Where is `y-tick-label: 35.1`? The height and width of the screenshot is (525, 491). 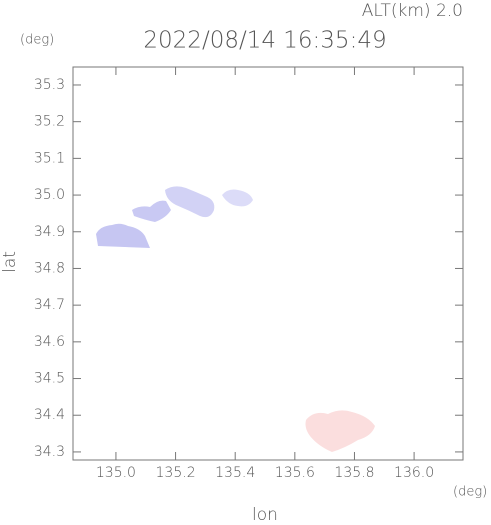
y-tick-label: 35.1 is located at coordinates (49, 158).